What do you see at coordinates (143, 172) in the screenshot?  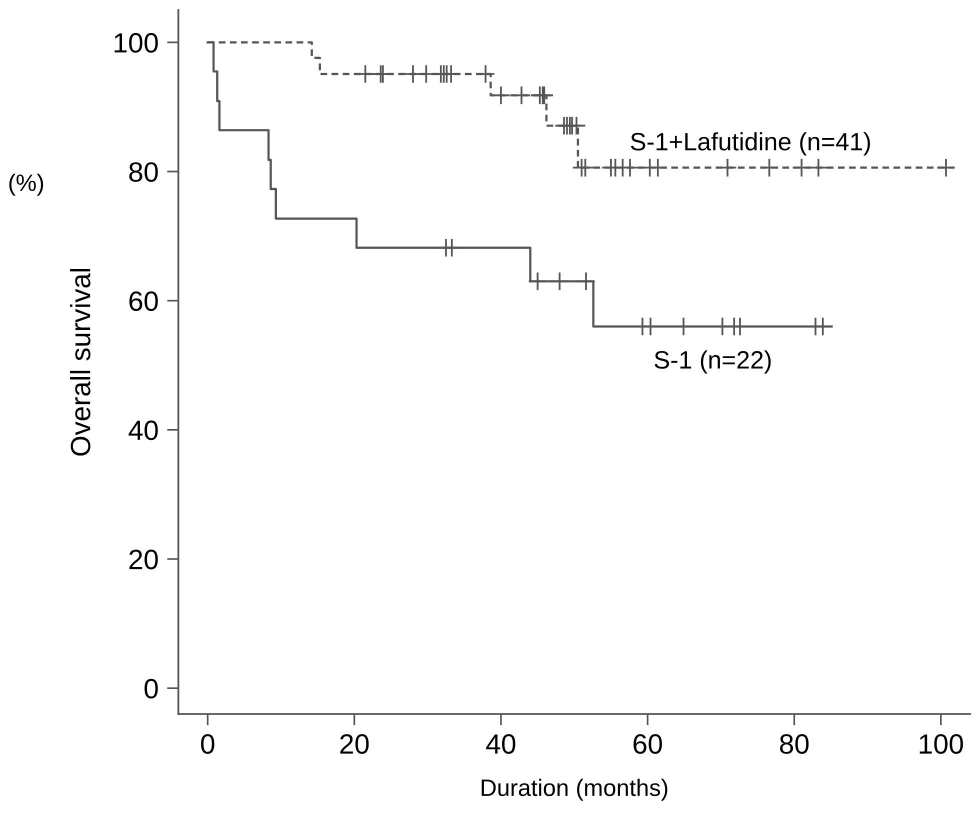 I see `y-tick-label: 80` at bounding box center [143, 172].